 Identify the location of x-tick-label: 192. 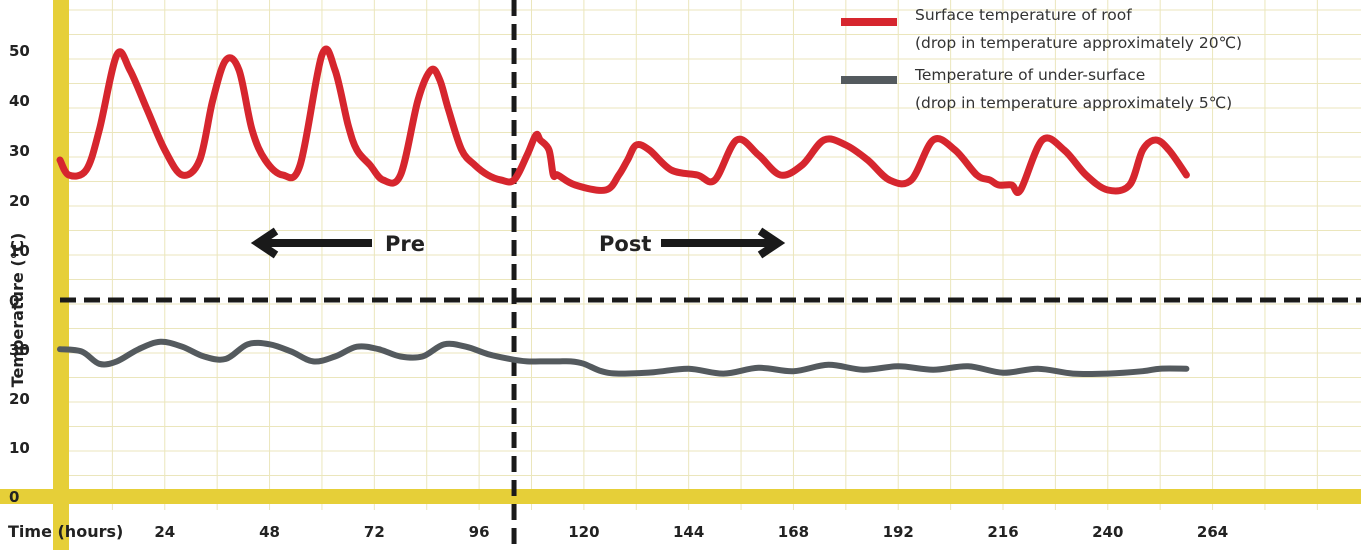
(898, 532).